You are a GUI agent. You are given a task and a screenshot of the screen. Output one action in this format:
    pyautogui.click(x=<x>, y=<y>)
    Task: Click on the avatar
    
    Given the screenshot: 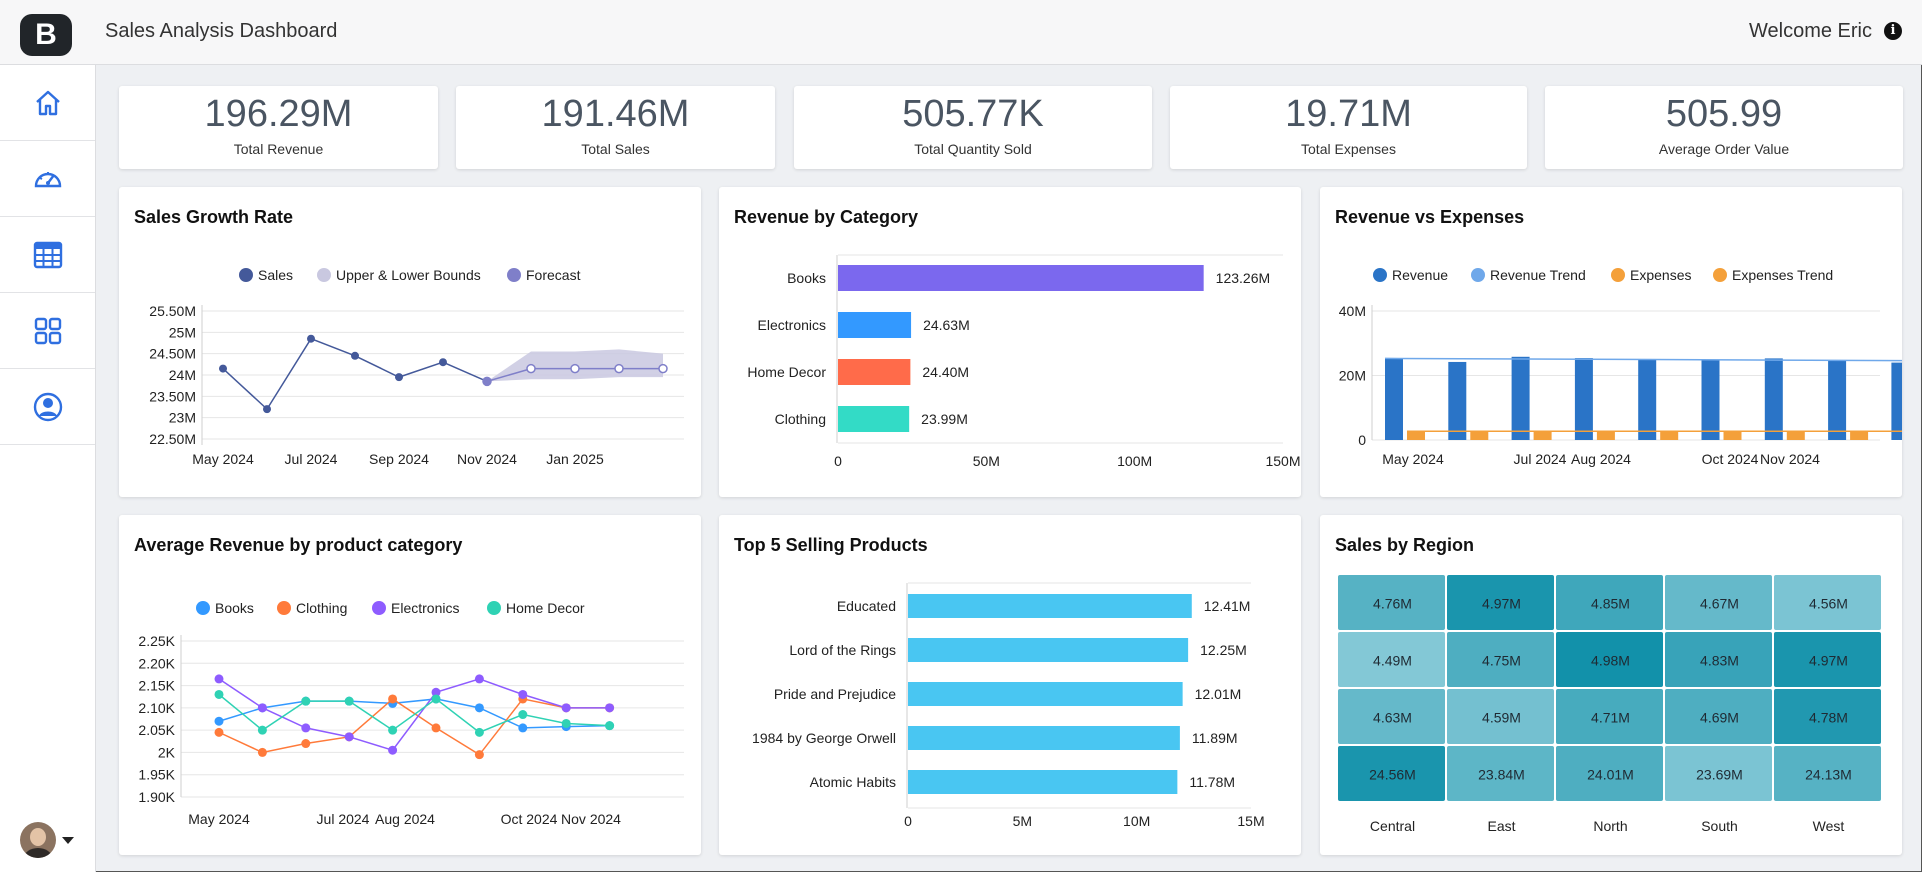 What is the action you would take?
    pyautogui.click(x=38, y=840)
    